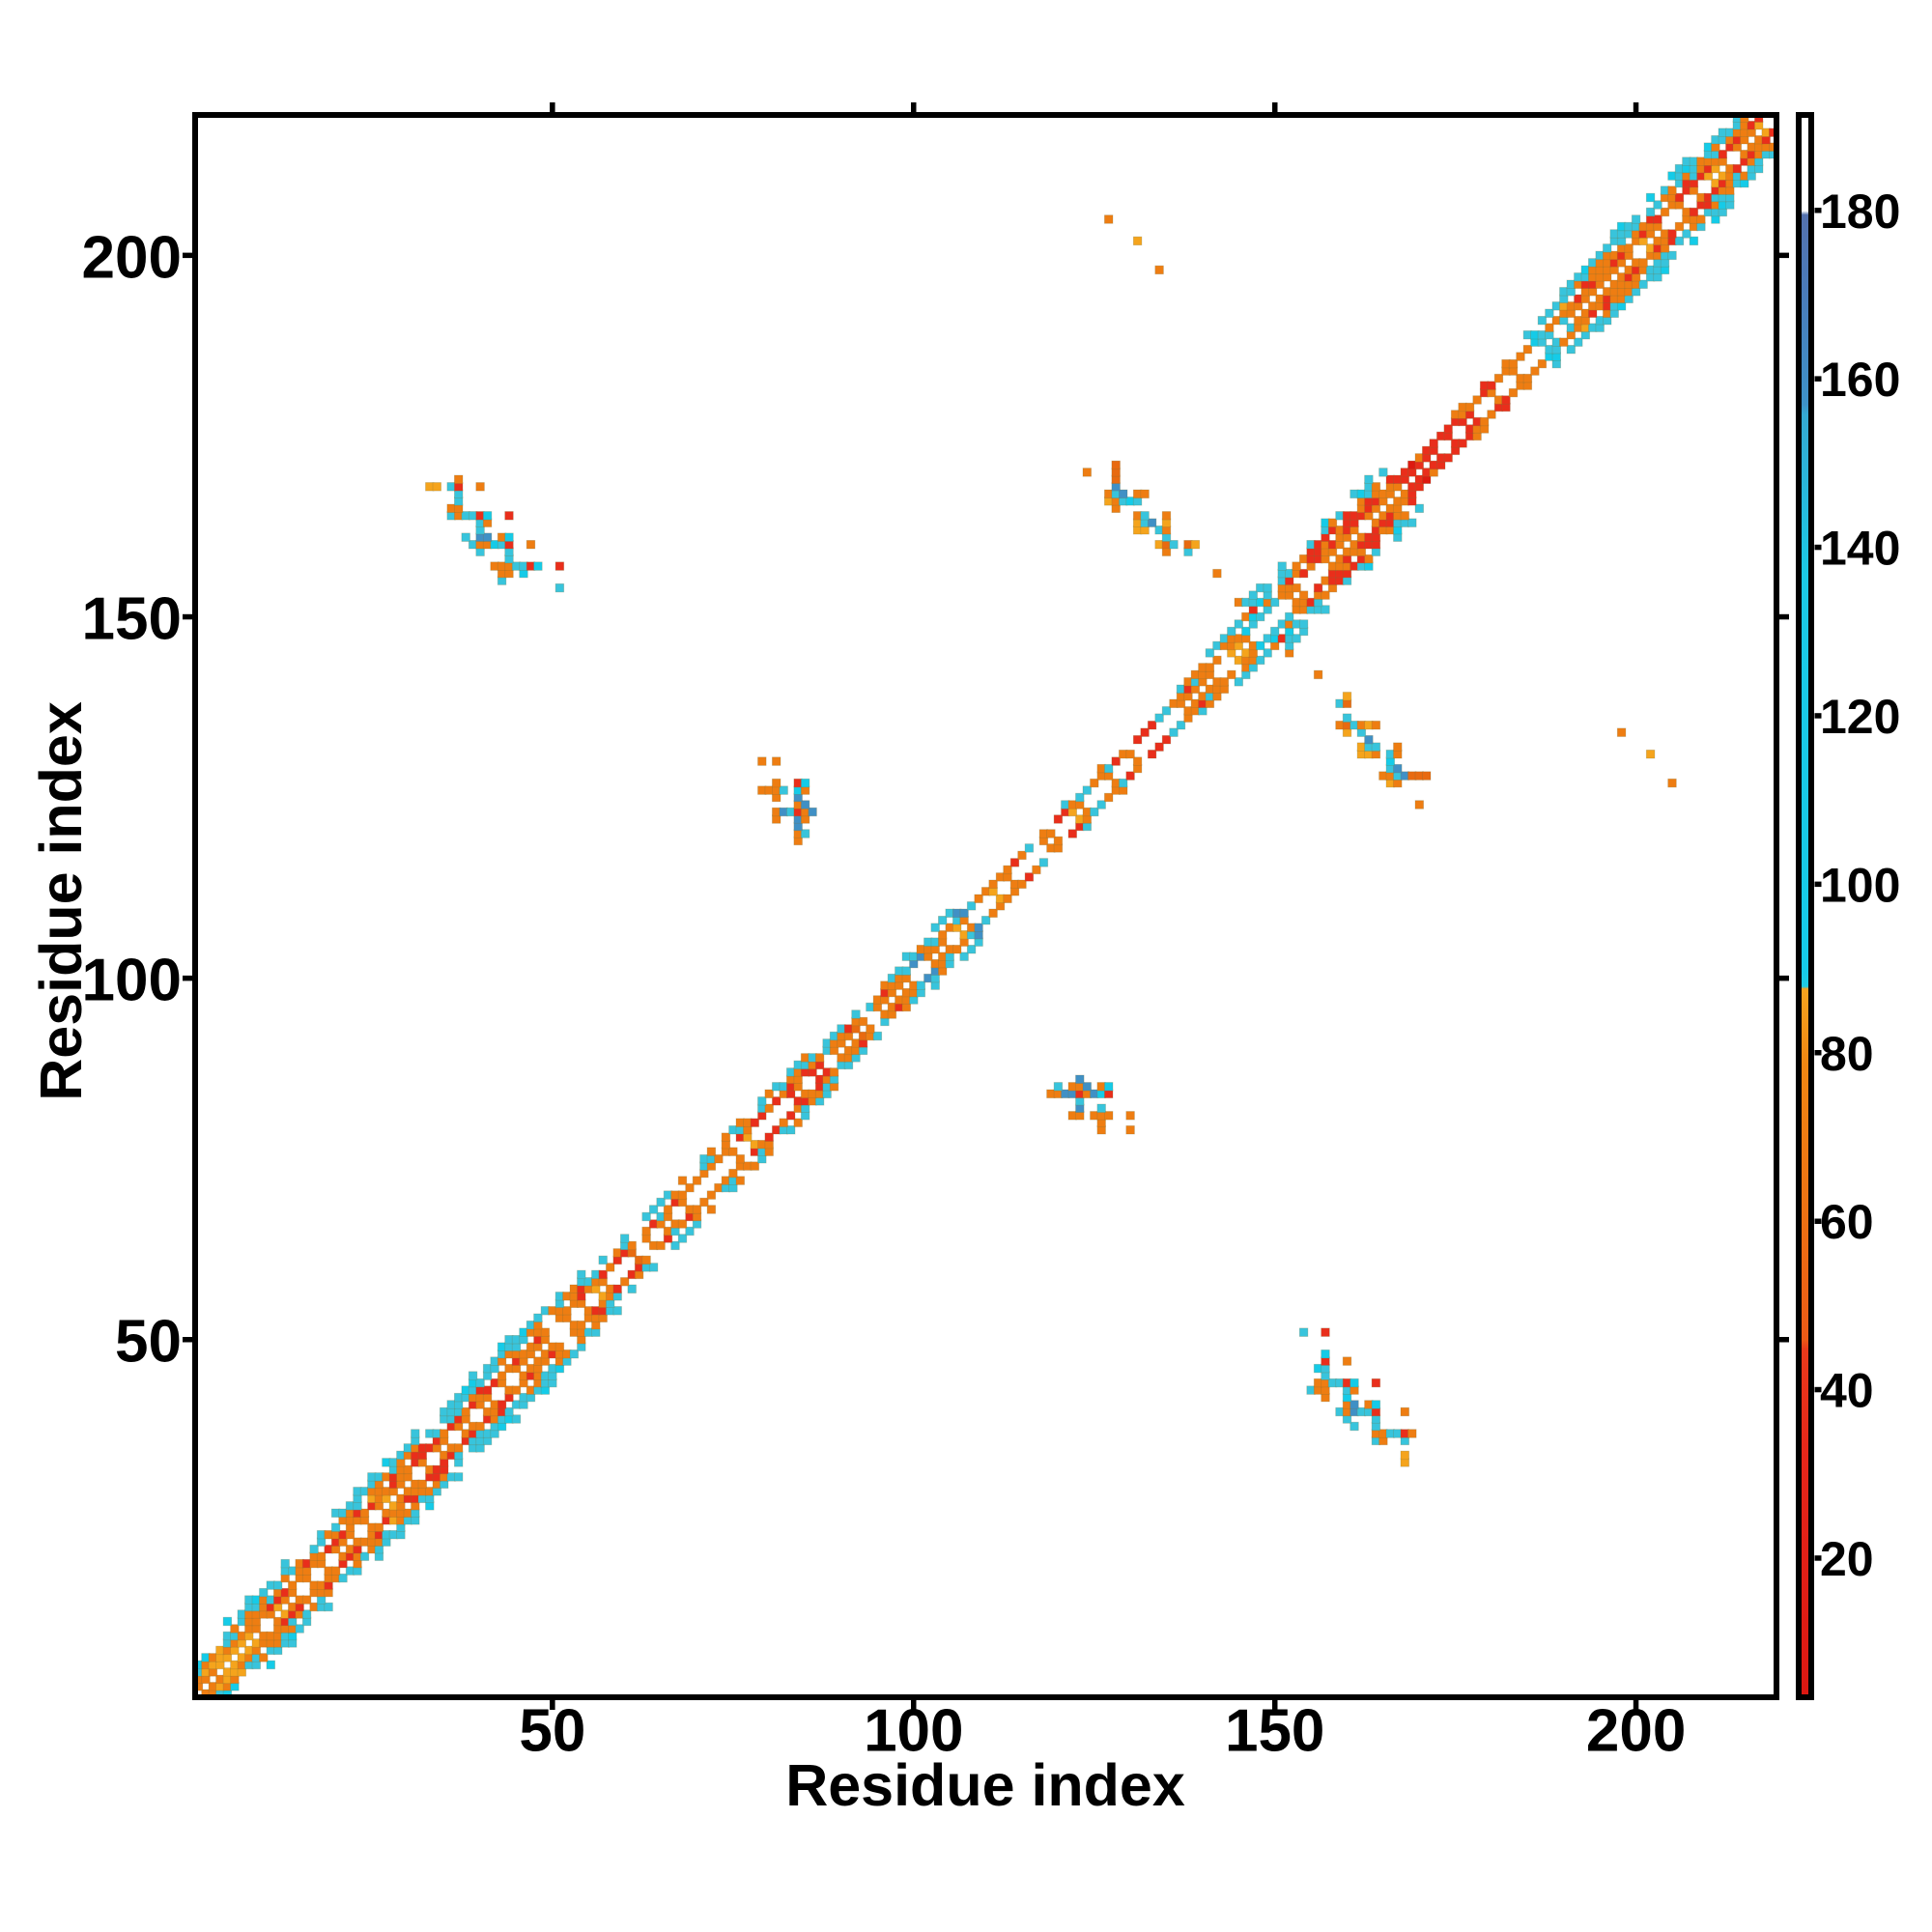 The width and height of the screenshot is (1932, 1932). Describe the element at coordinates (1860, 212) in the screenshot. I see `svg-text: 180` at that location.